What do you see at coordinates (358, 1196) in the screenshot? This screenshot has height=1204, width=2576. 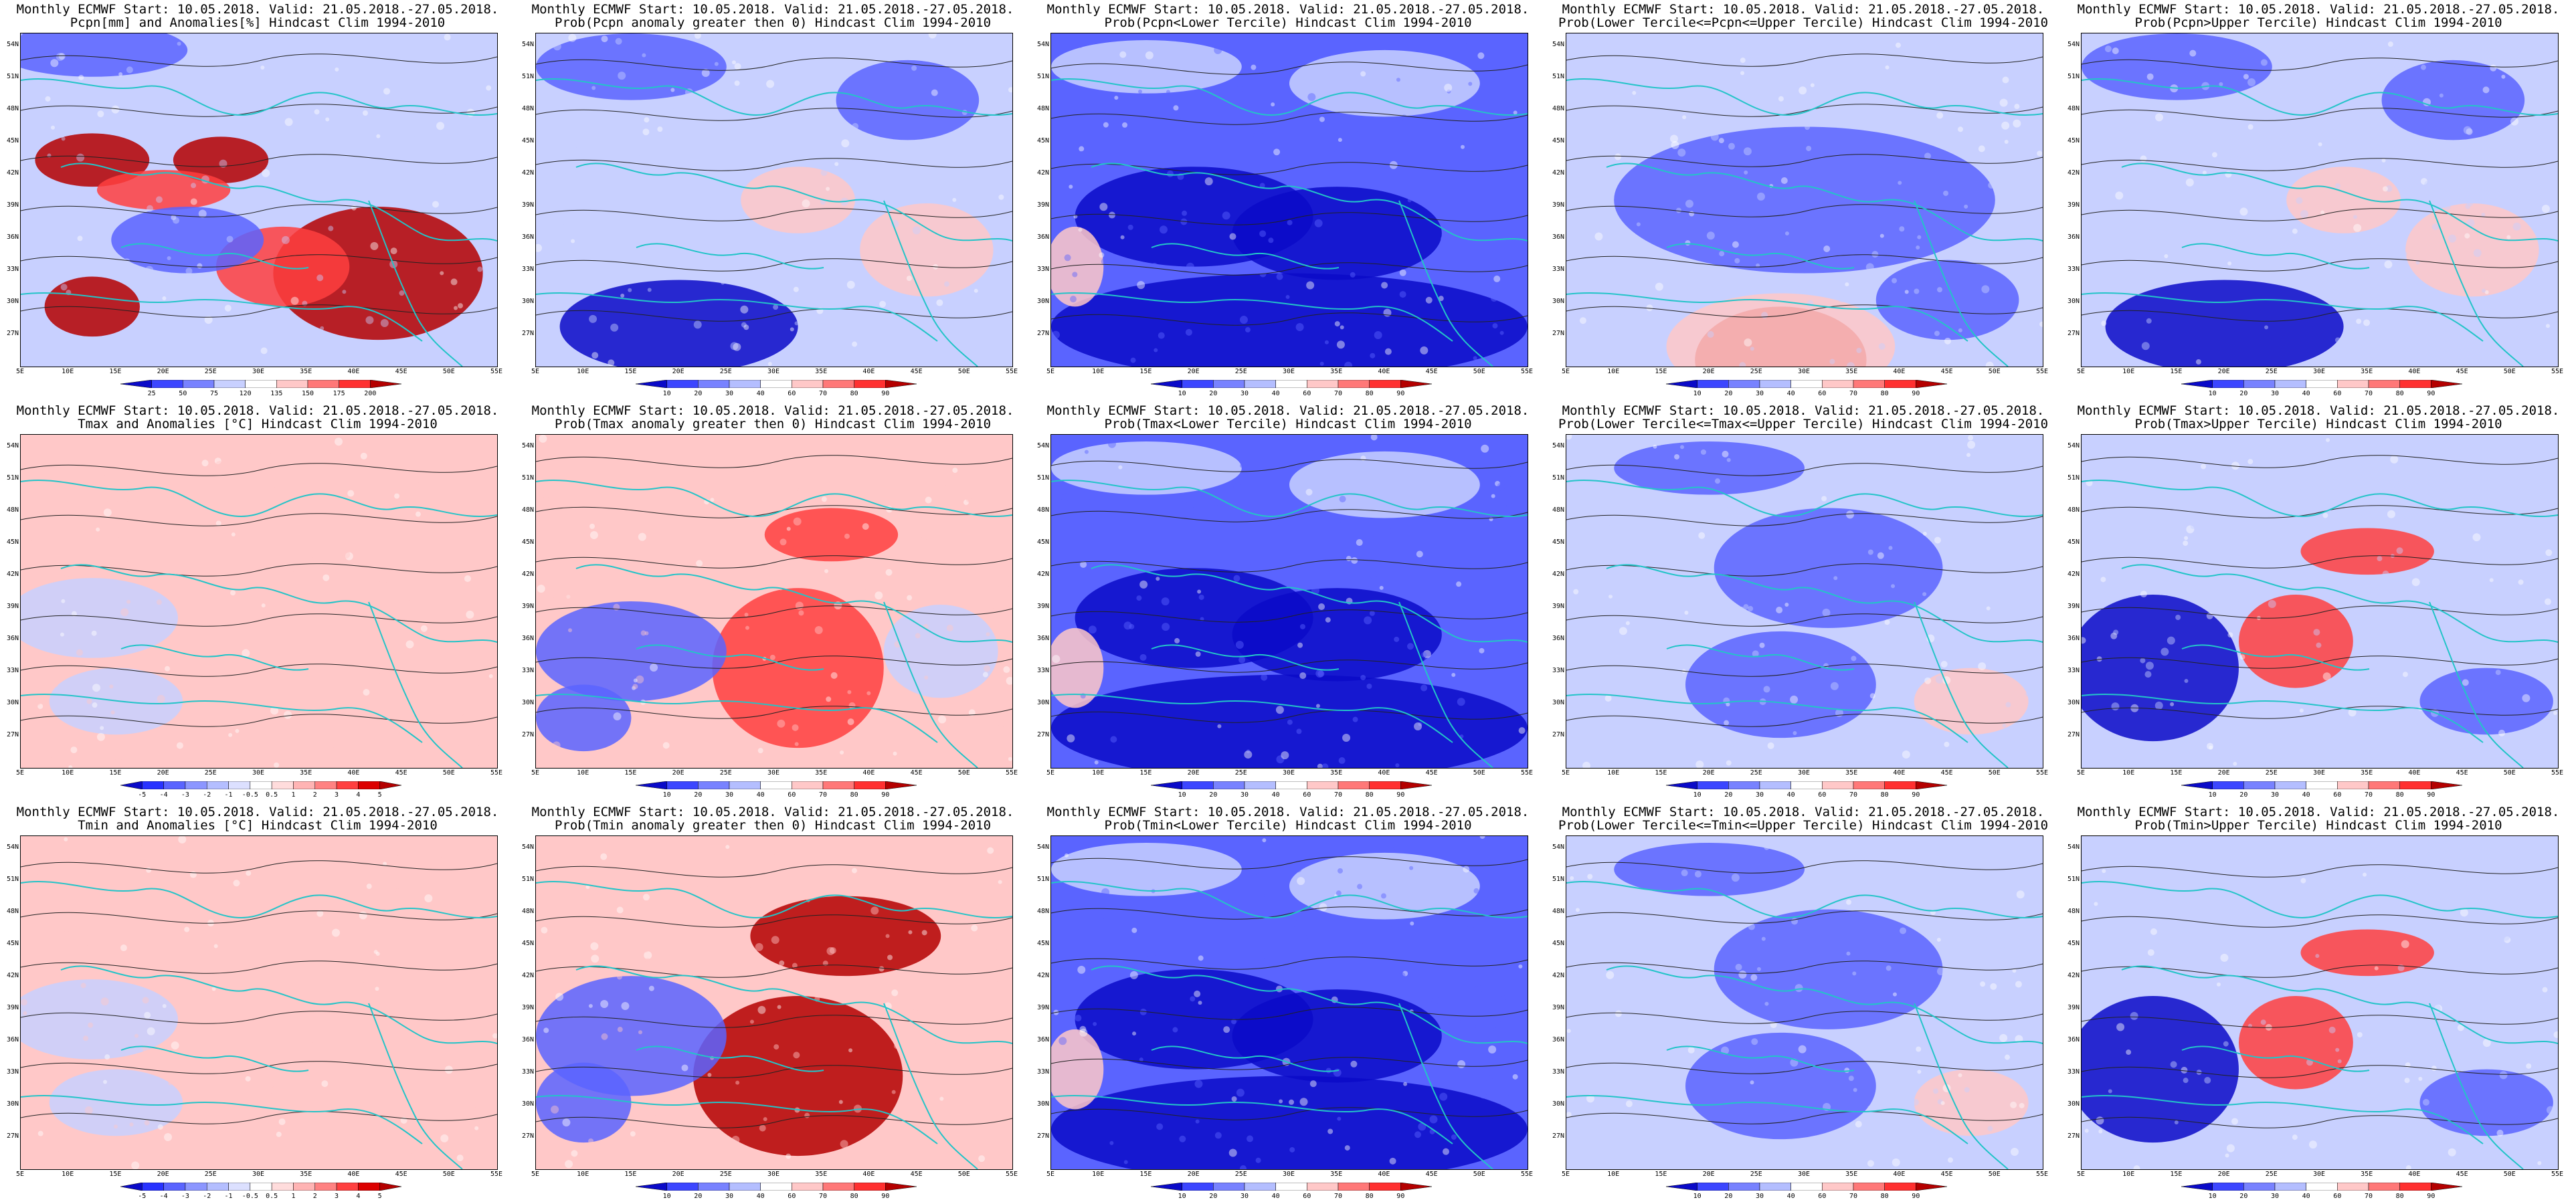 I see `colorbar-label: 4` at bounding box center [358, 1196].